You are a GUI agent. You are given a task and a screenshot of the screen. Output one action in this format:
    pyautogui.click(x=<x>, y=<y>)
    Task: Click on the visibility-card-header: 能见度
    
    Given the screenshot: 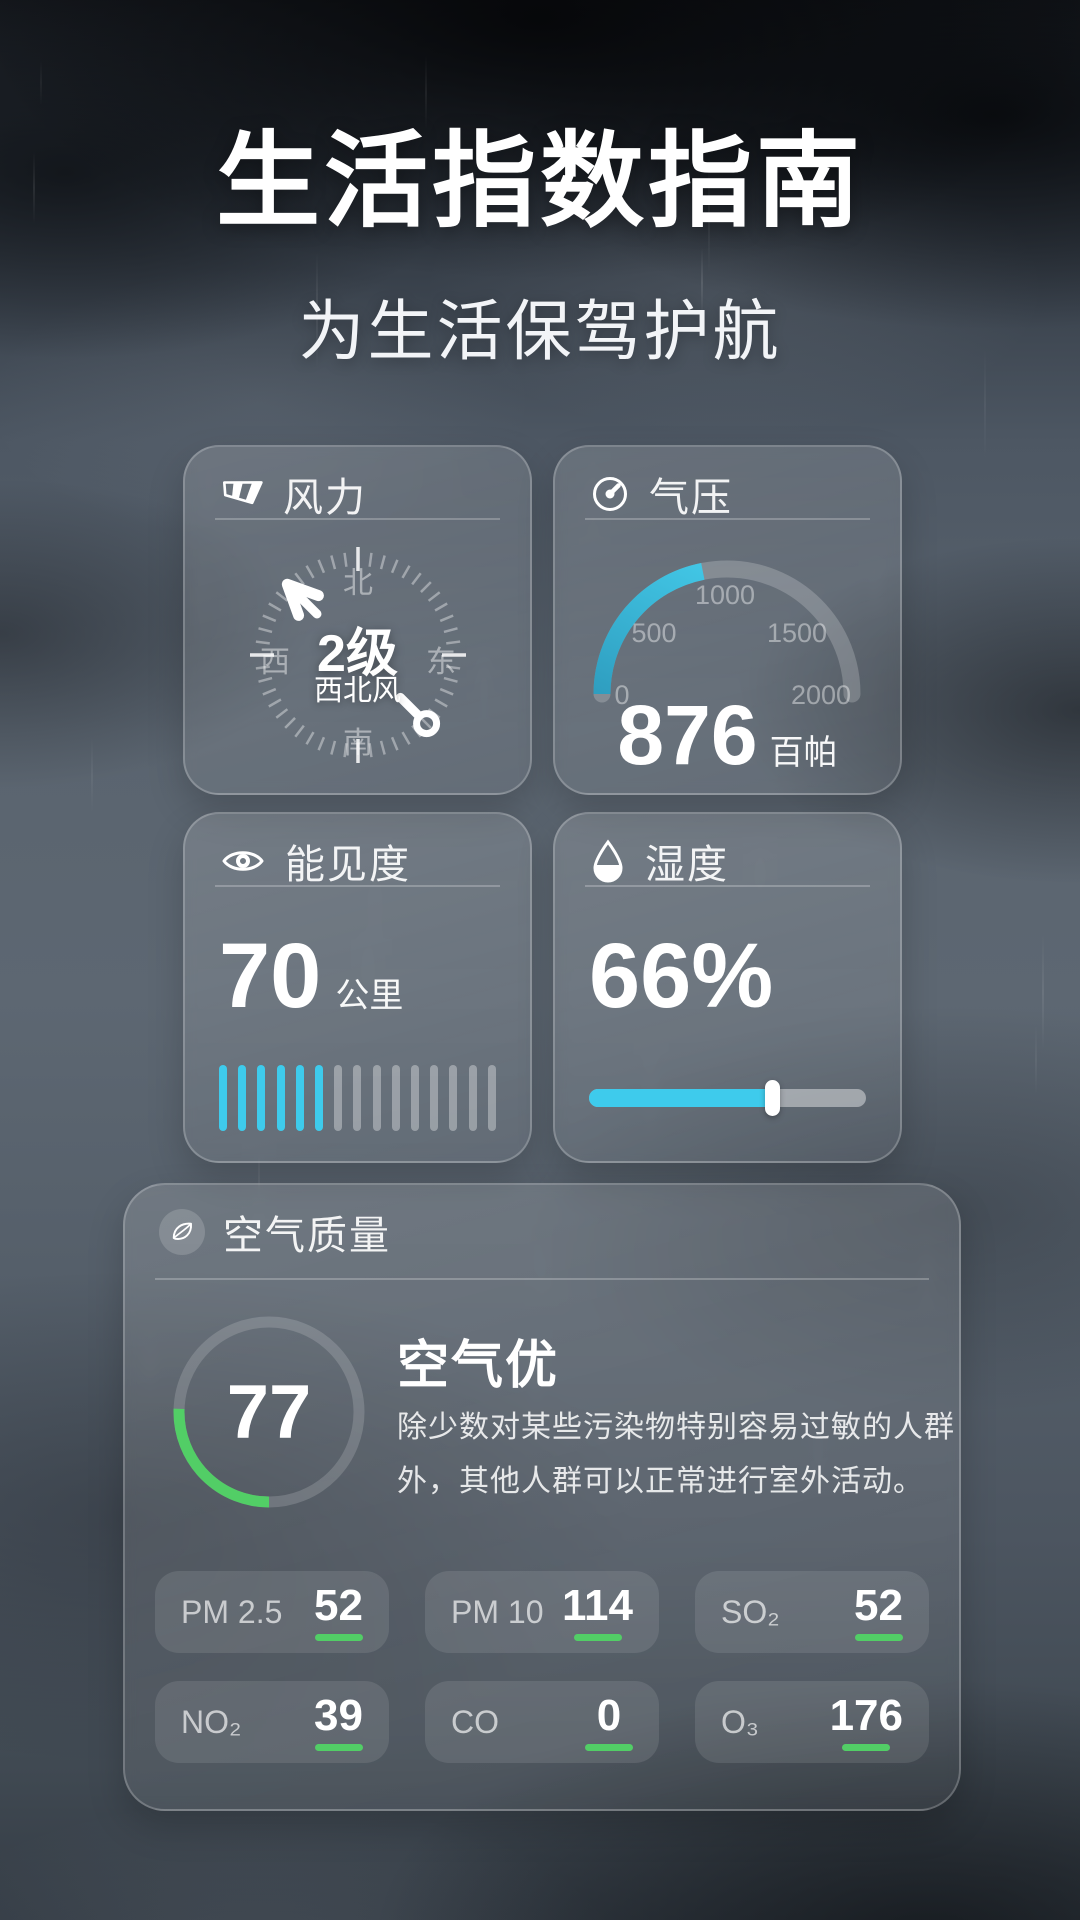 What is the action you would take?
    pyautogui.click(x=315, y=862)
    